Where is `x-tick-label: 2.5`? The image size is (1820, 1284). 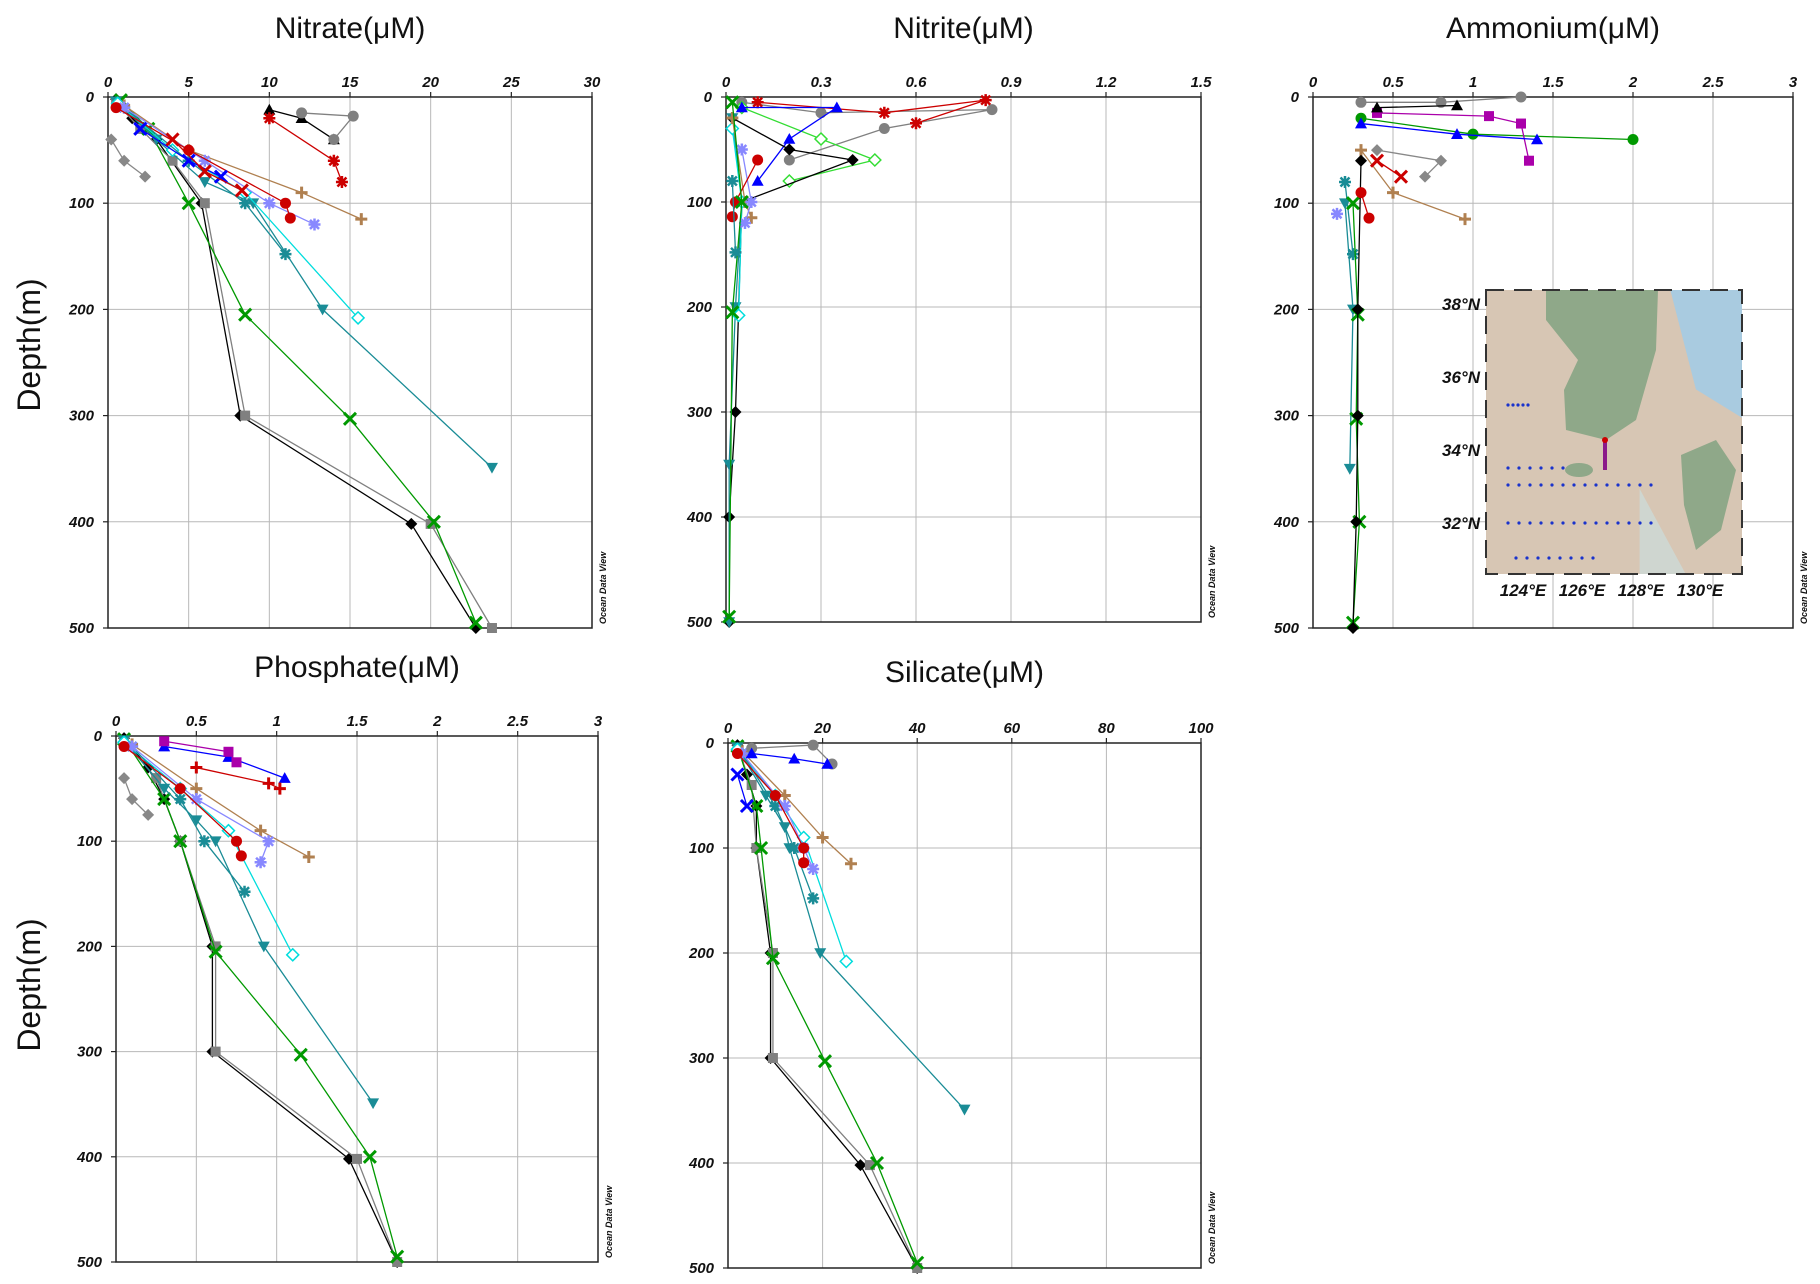 x-tick-label: 2.5 is located at coordinates (1713, 82).